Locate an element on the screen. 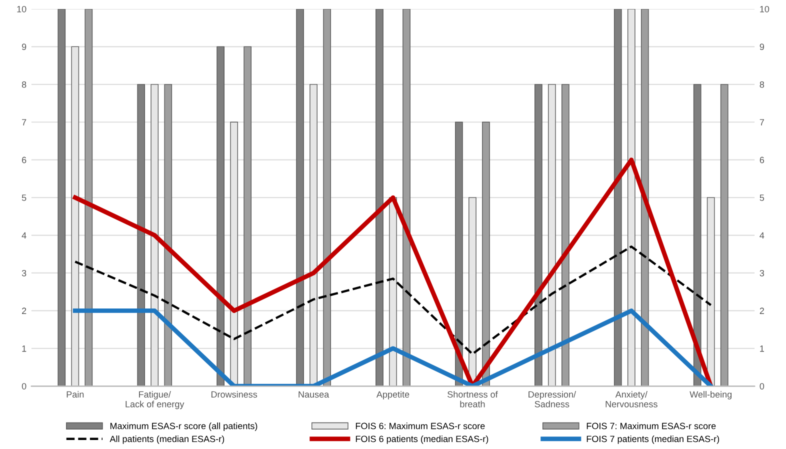 The width and height of the screenshot is (786, 449). y2-tick-label: 2 is located at coordinates (762, 311).